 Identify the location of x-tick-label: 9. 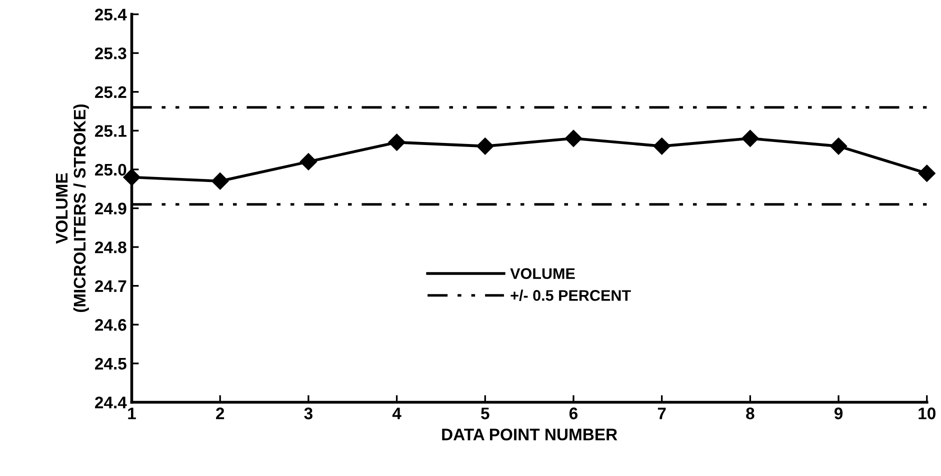
(838, 414).